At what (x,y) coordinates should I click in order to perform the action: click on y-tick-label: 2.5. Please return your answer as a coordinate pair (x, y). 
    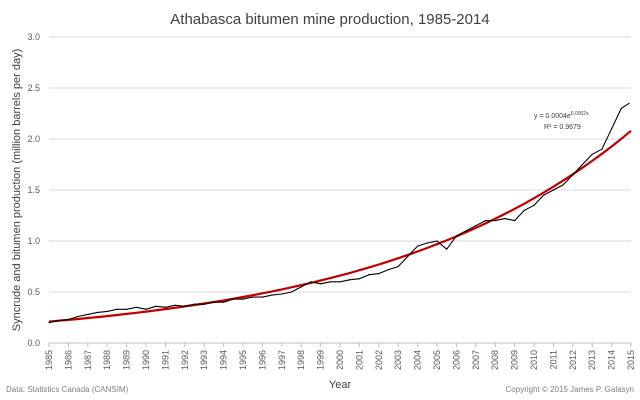
    Looking at the image, I should click on (33, 88).